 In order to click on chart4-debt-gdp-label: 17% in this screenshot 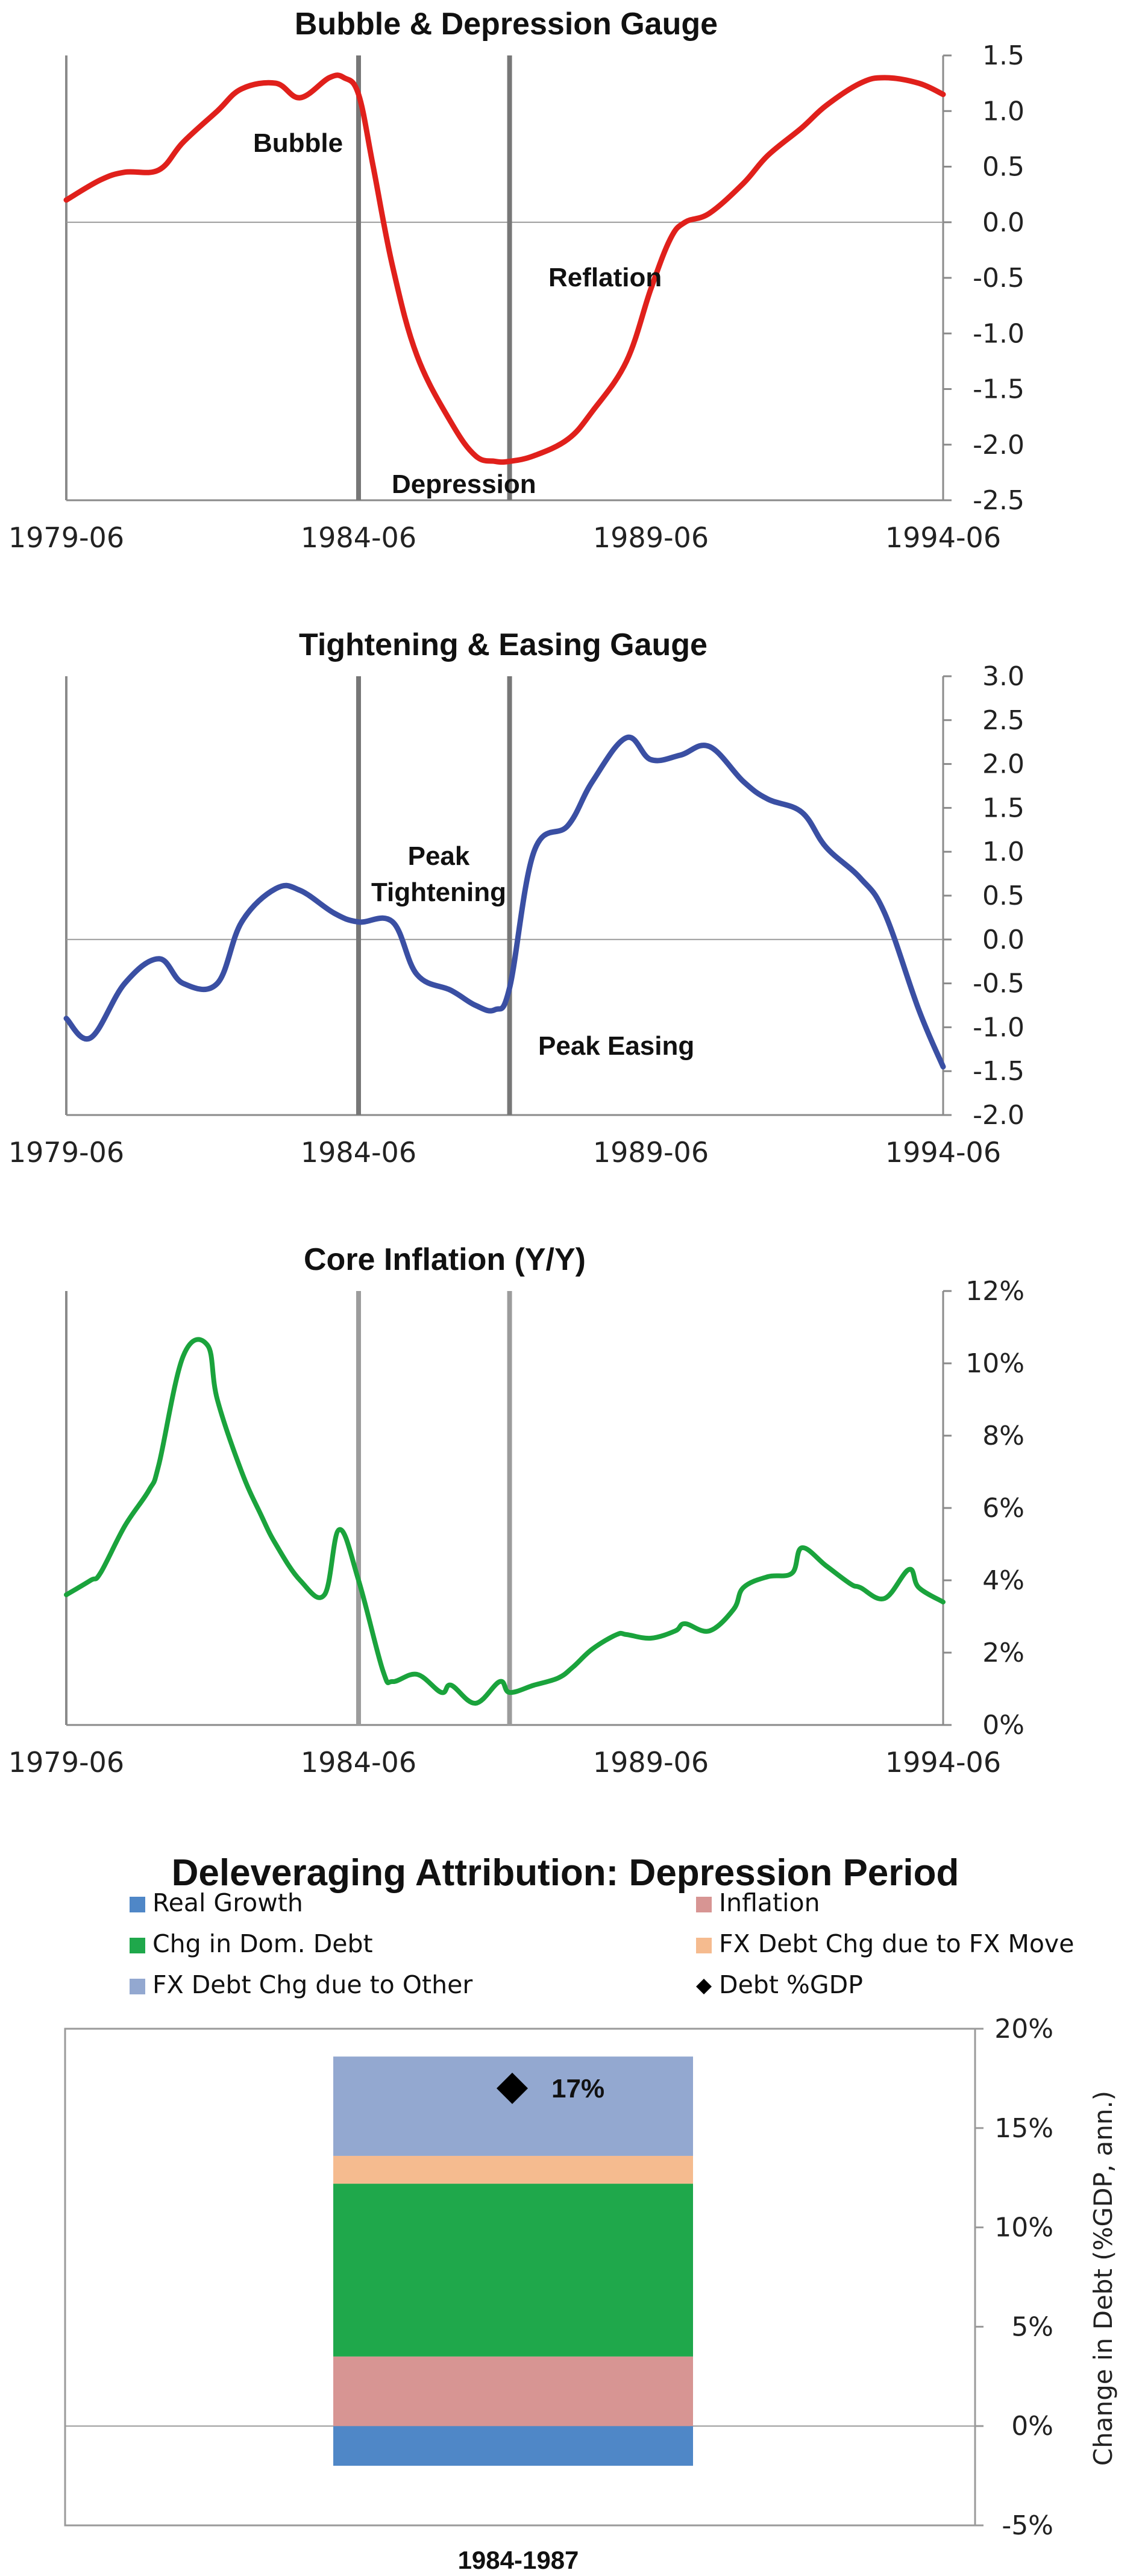, I will do `click(577, 2088)`.